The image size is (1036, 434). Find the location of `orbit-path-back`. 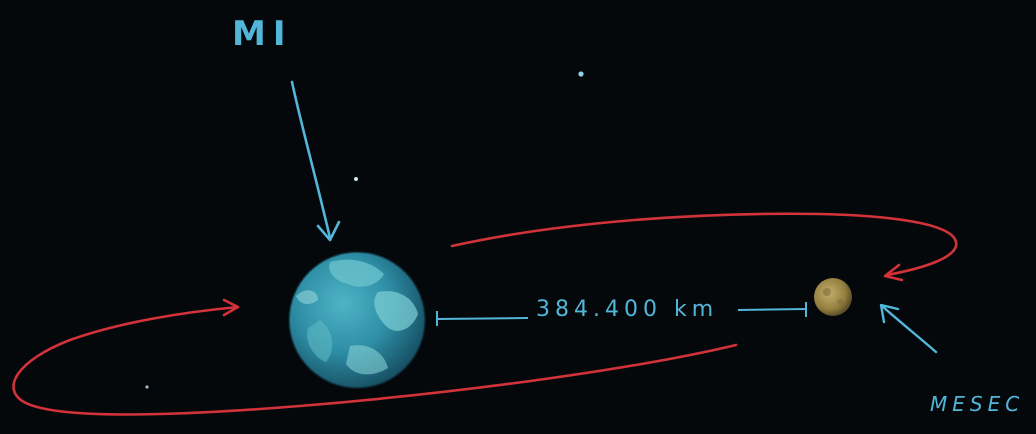

orbit-path-back is located at coordinates (704, 244).